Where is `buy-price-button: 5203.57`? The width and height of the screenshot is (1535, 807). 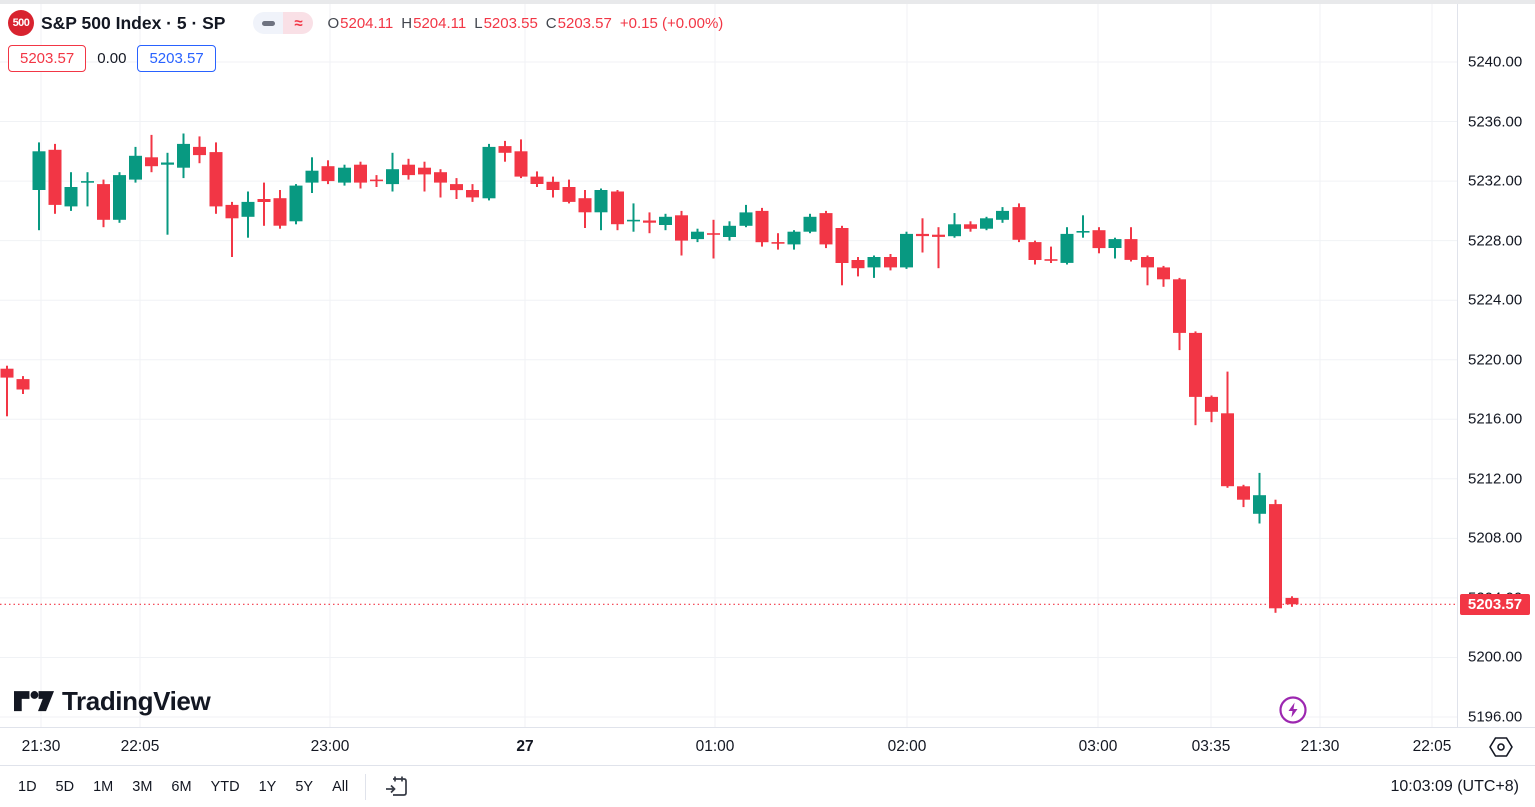
buy-price-button: 5203.57 is located at coordinates (176, 58).